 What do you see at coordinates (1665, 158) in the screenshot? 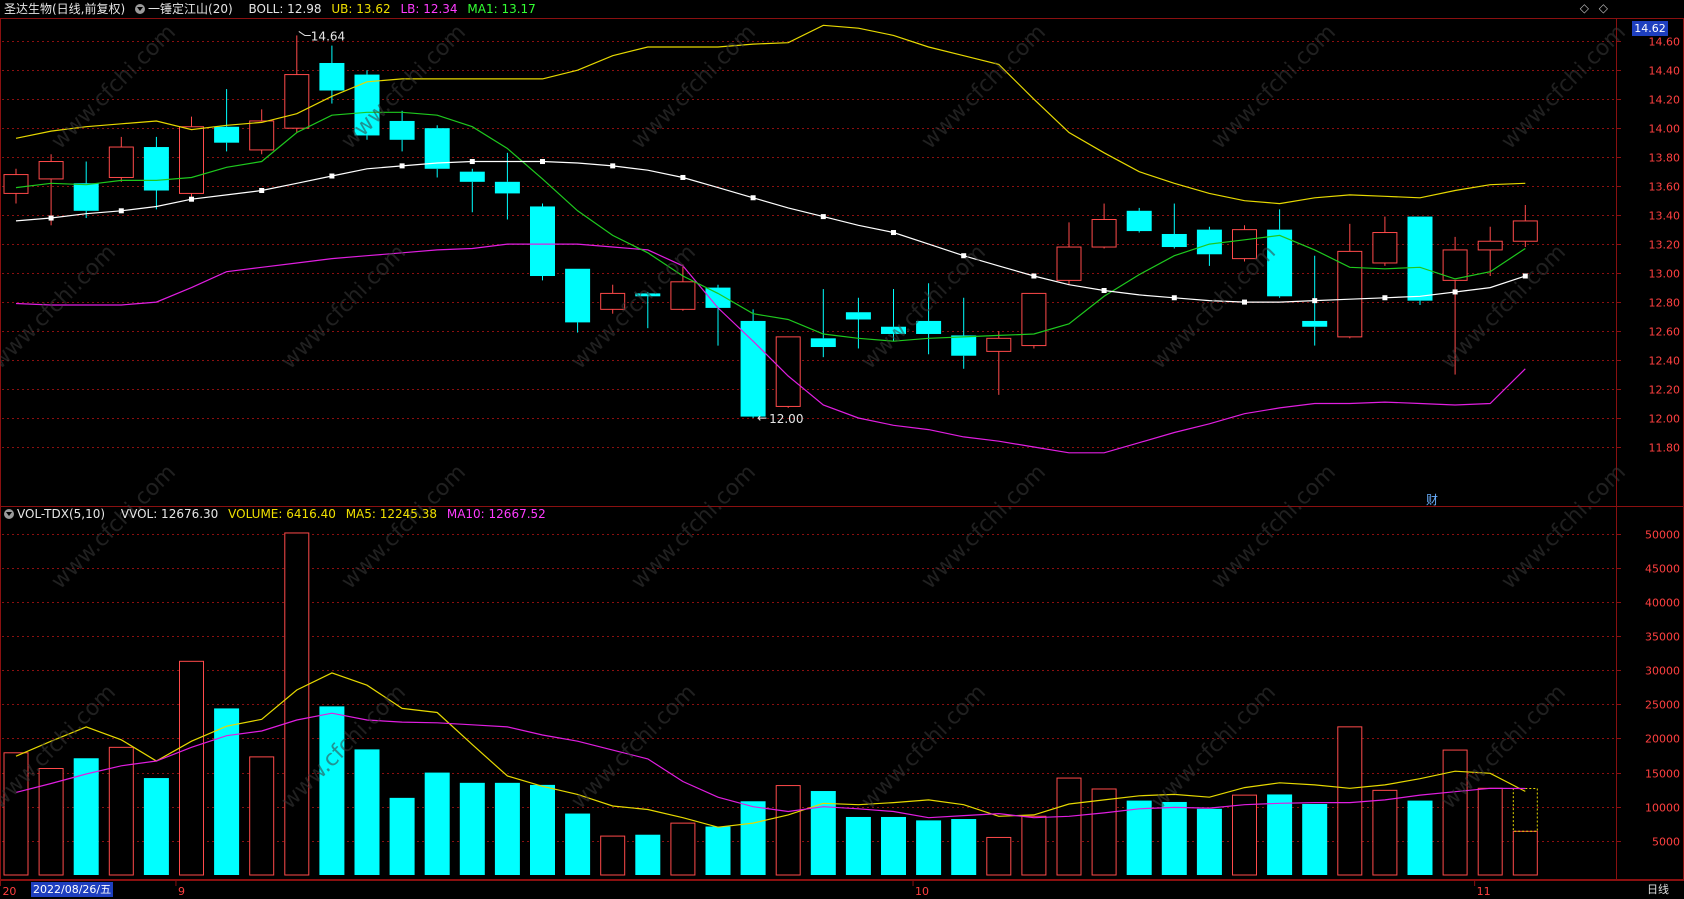
I see `price-tick-label: 13.80` at bounding box center [1665, 158].